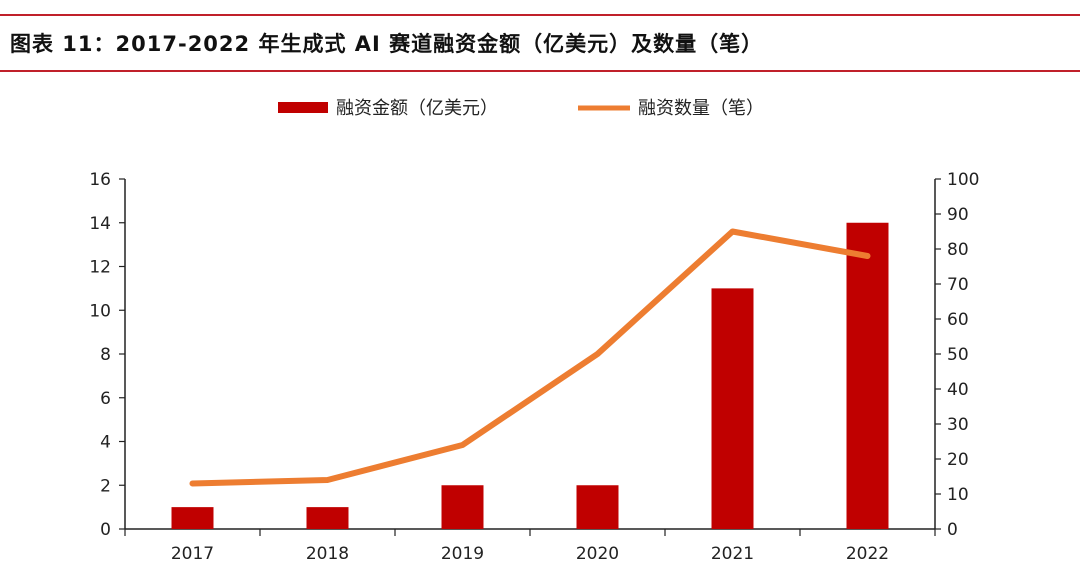  Describe the element at coordinates (105, 530) in the screenshot. I see `left-tick-label: 0` at that location.